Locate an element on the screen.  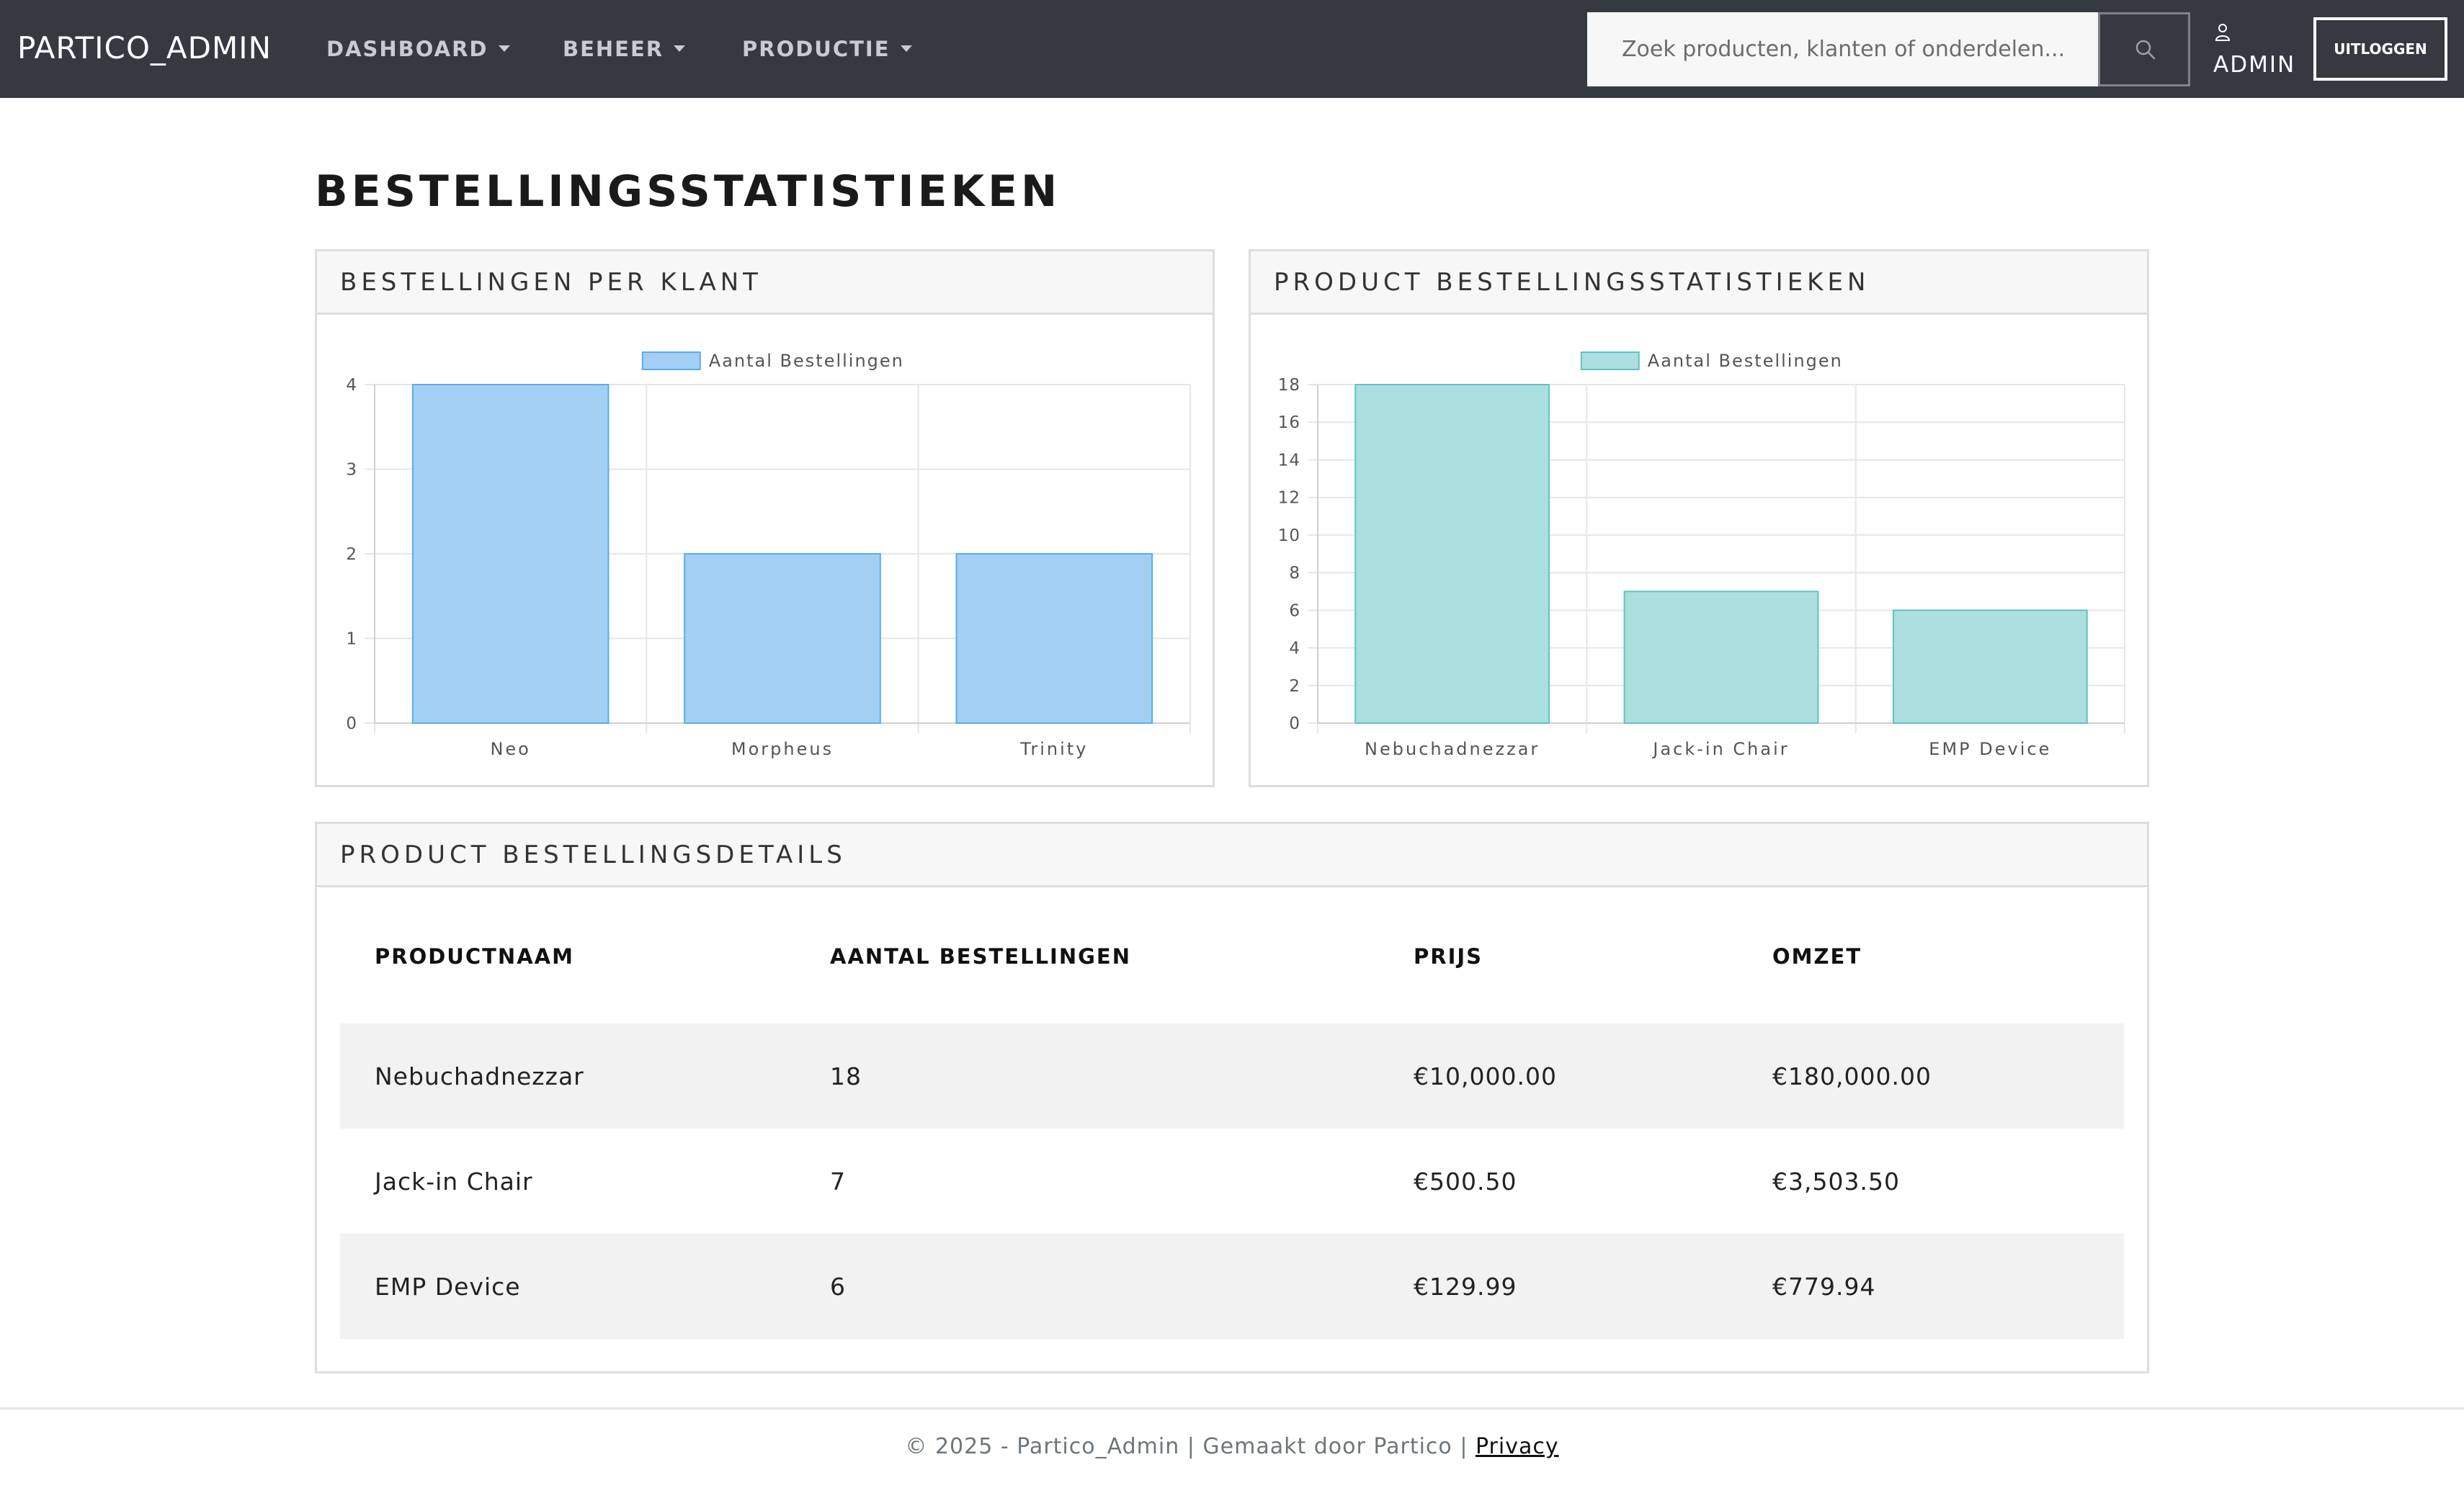
column-header-omzet: OMZET is located at coordinates (1817, 956).